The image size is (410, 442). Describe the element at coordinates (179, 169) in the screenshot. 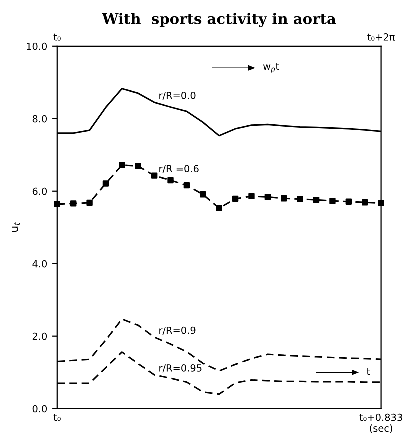

I see `series-label: r/R =0.6` at that location.